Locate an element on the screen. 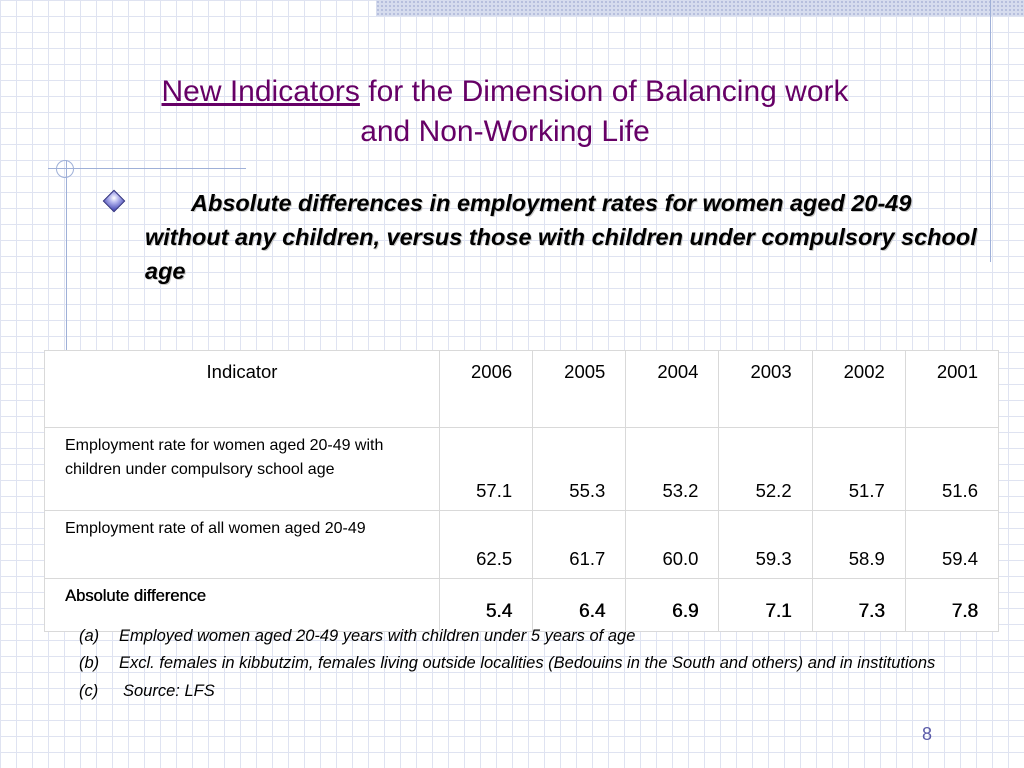  table-header-row: Indicator 2006 2005 2004 2003 2002 2001 is located at coordinates (522, 389).